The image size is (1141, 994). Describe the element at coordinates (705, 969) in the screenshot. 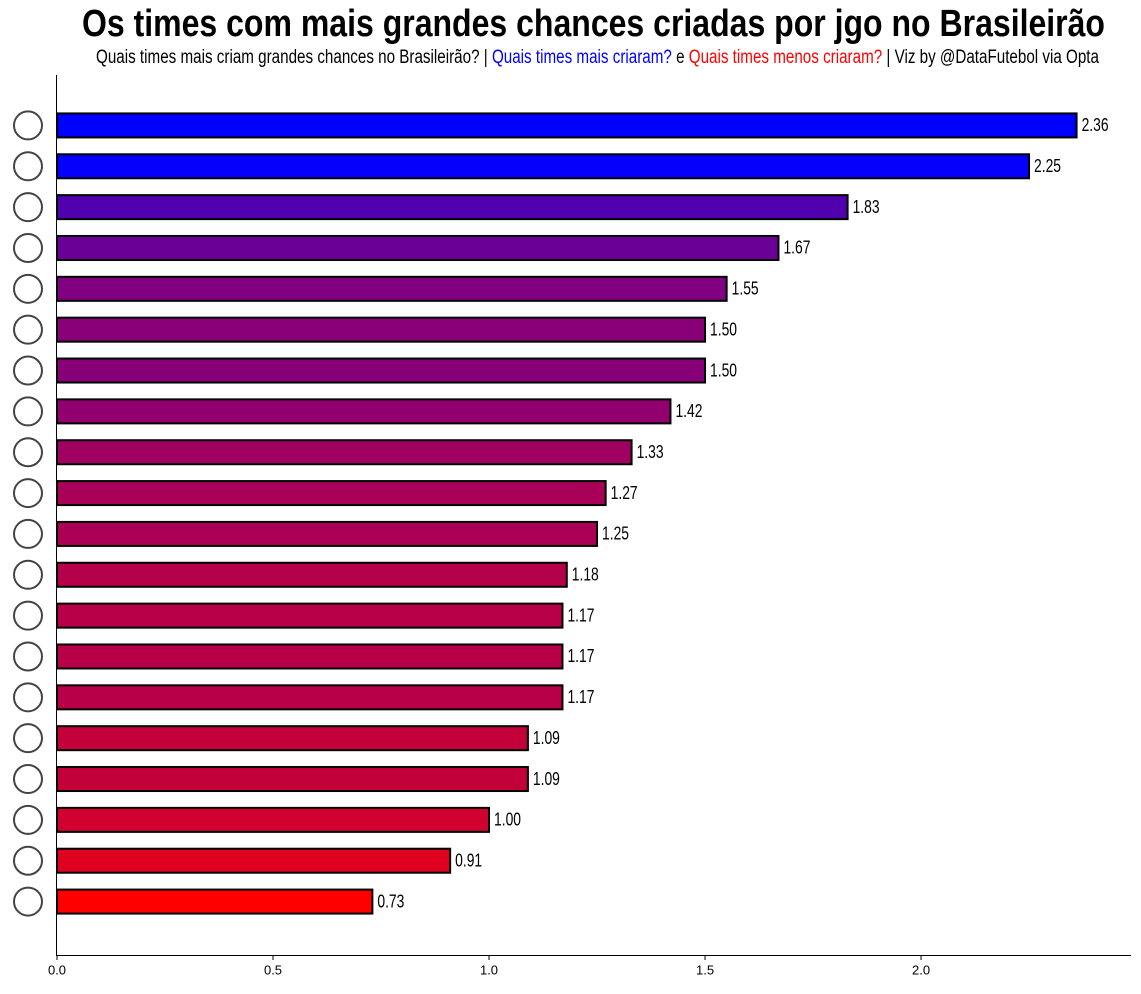

I see `x-tick-label: 1.5` at that location.